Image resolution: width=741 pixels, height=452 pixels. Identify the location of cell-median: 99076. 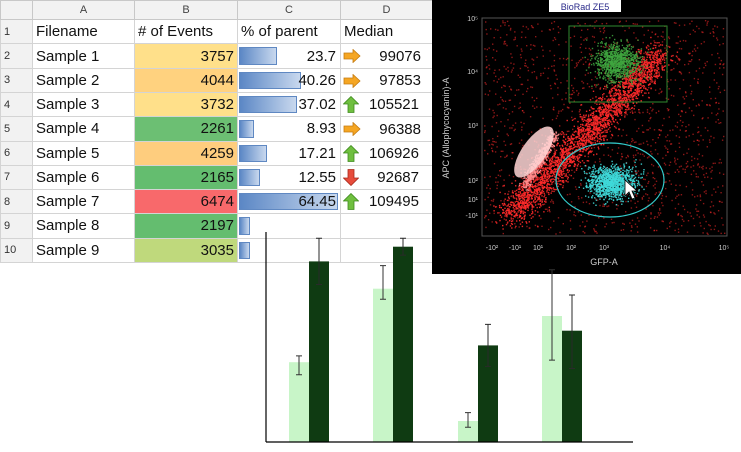
(386, 56).